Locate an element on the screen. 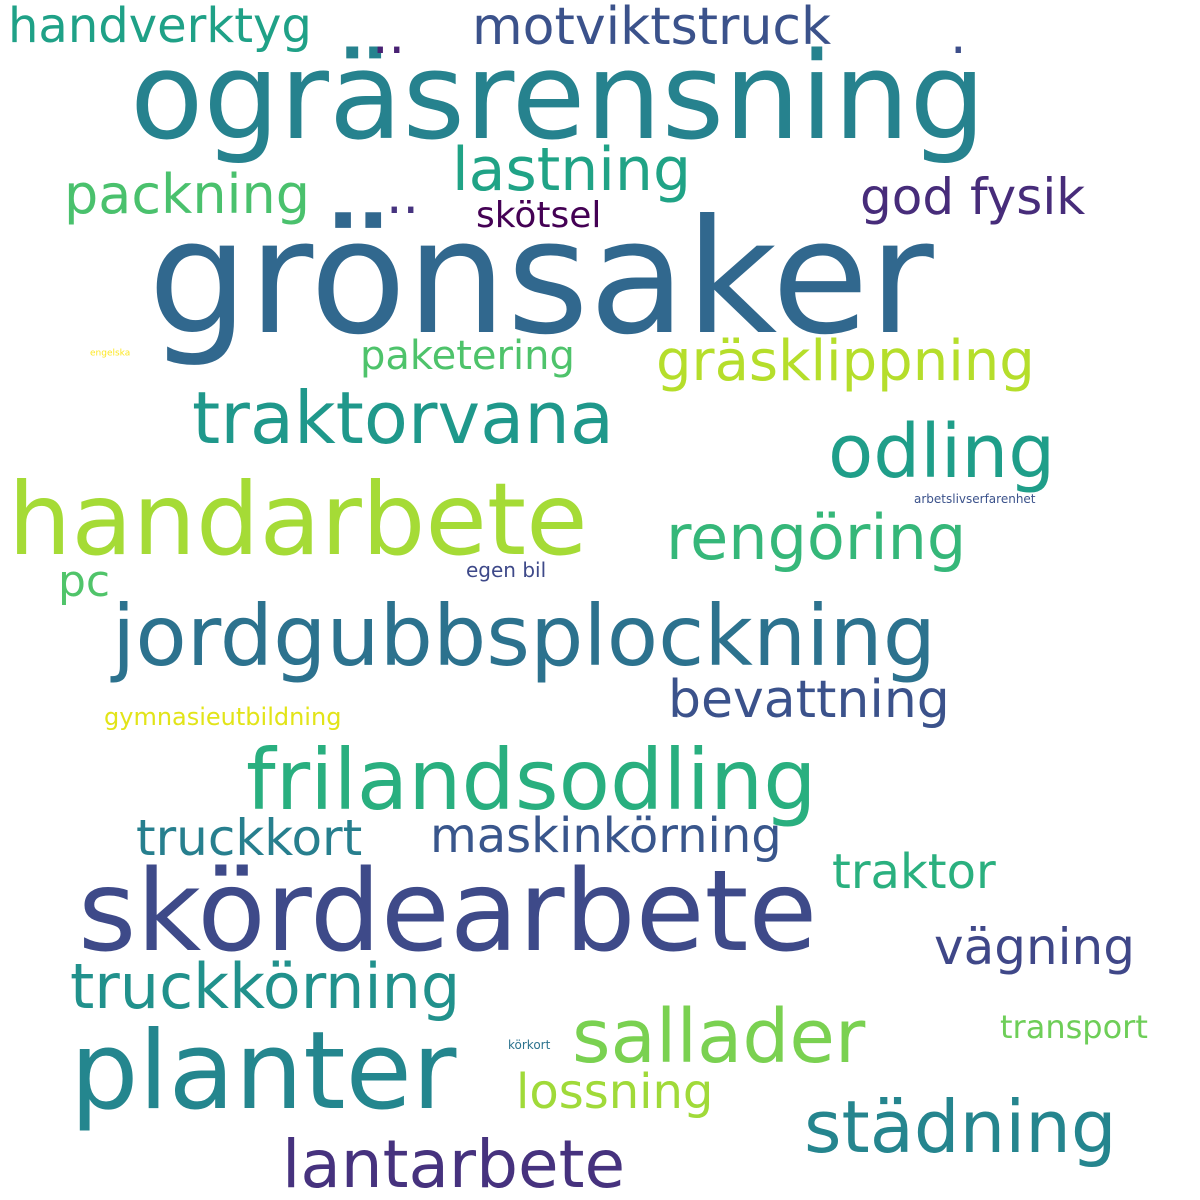 This screenshot has width=1200, height=1200. word-engelska: engelska is located at coordinates (110, 353).